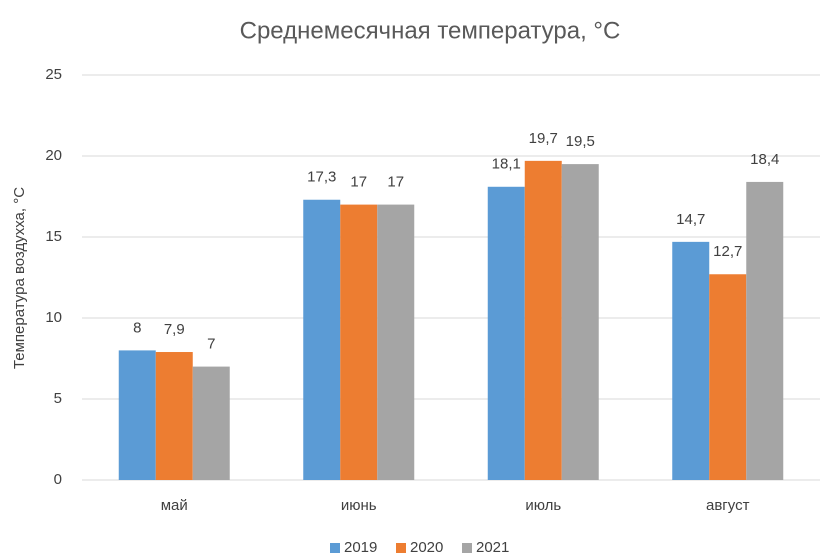  I want to click on legend-label: 2021, so click(492, 547).